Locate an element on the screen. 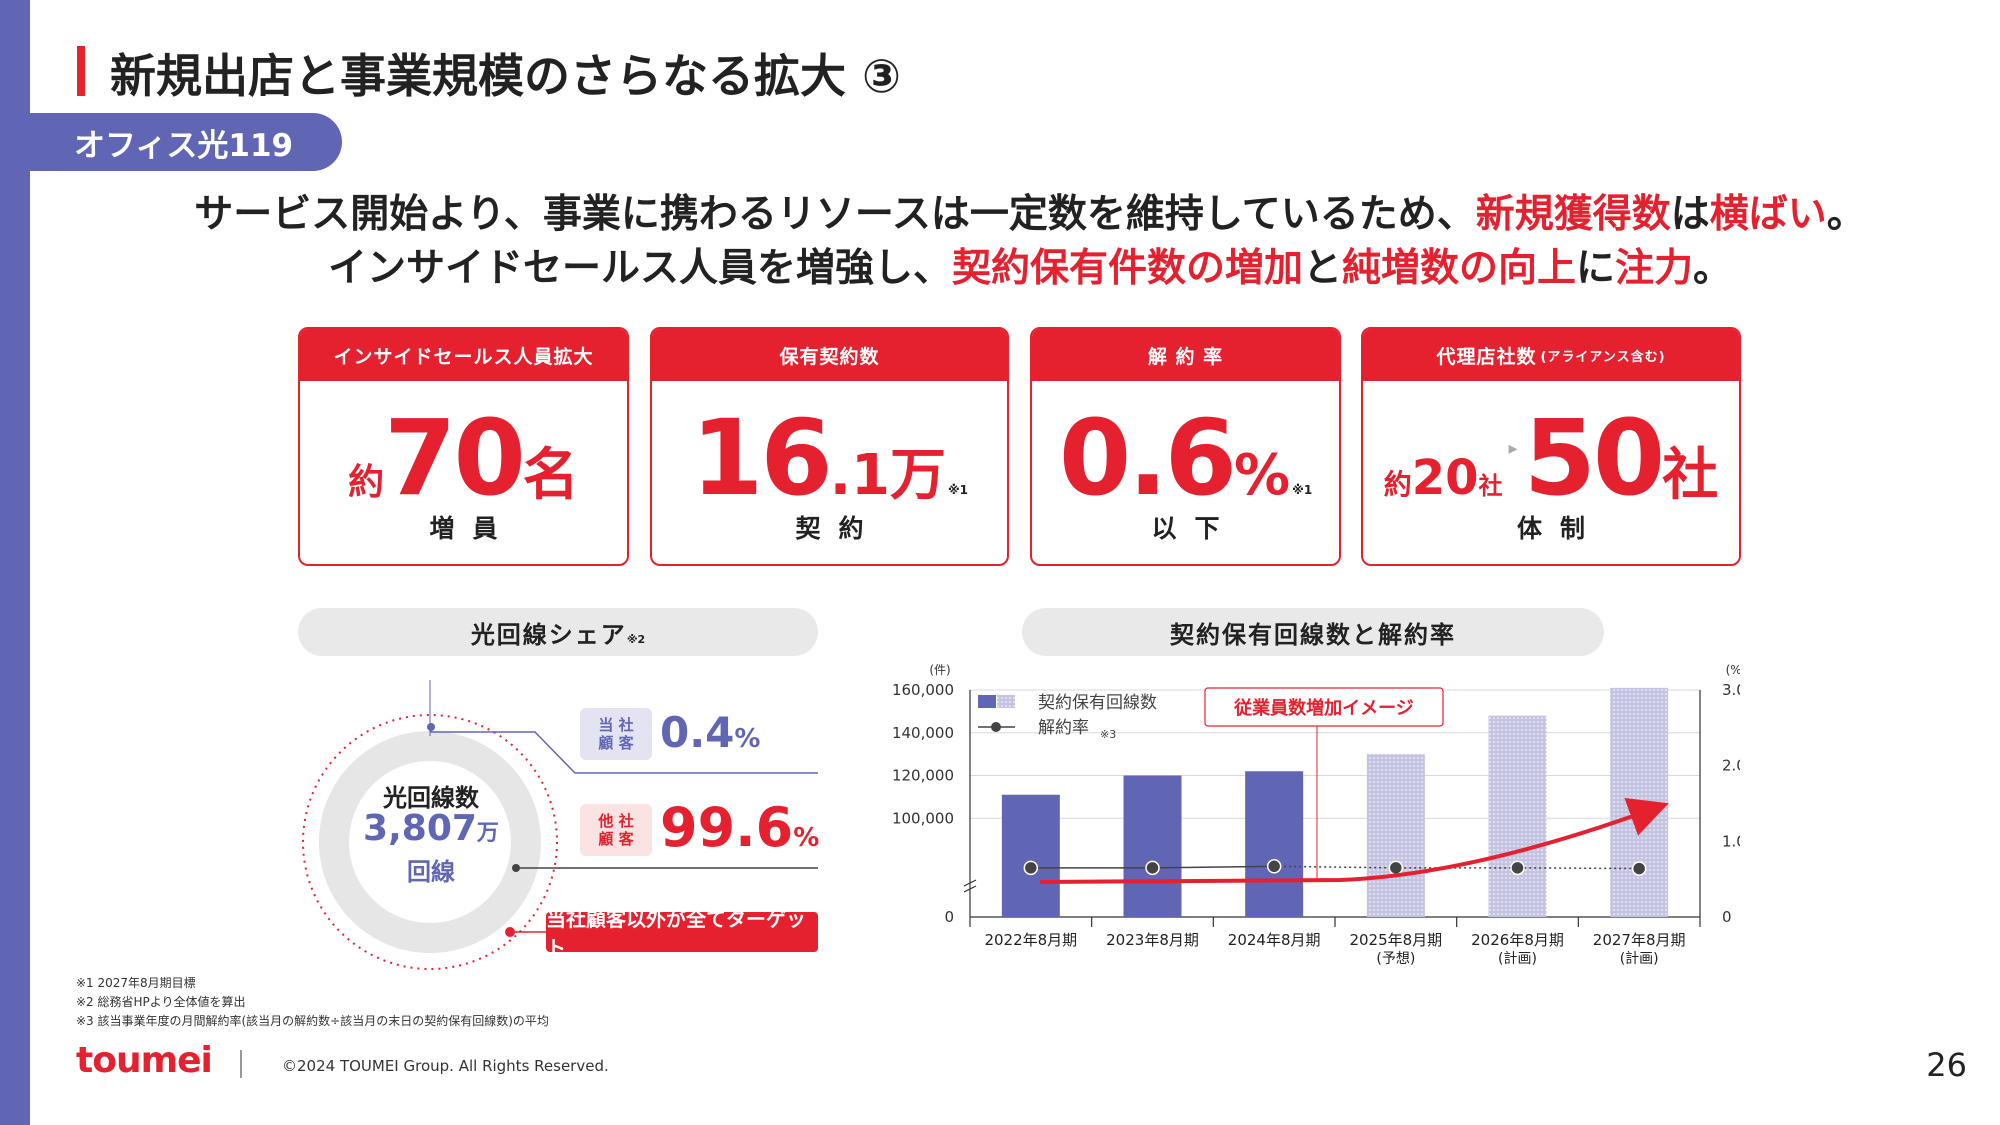 This screenshot has width=2000, height=1125. title-marker is located at coordinates (81, 71).